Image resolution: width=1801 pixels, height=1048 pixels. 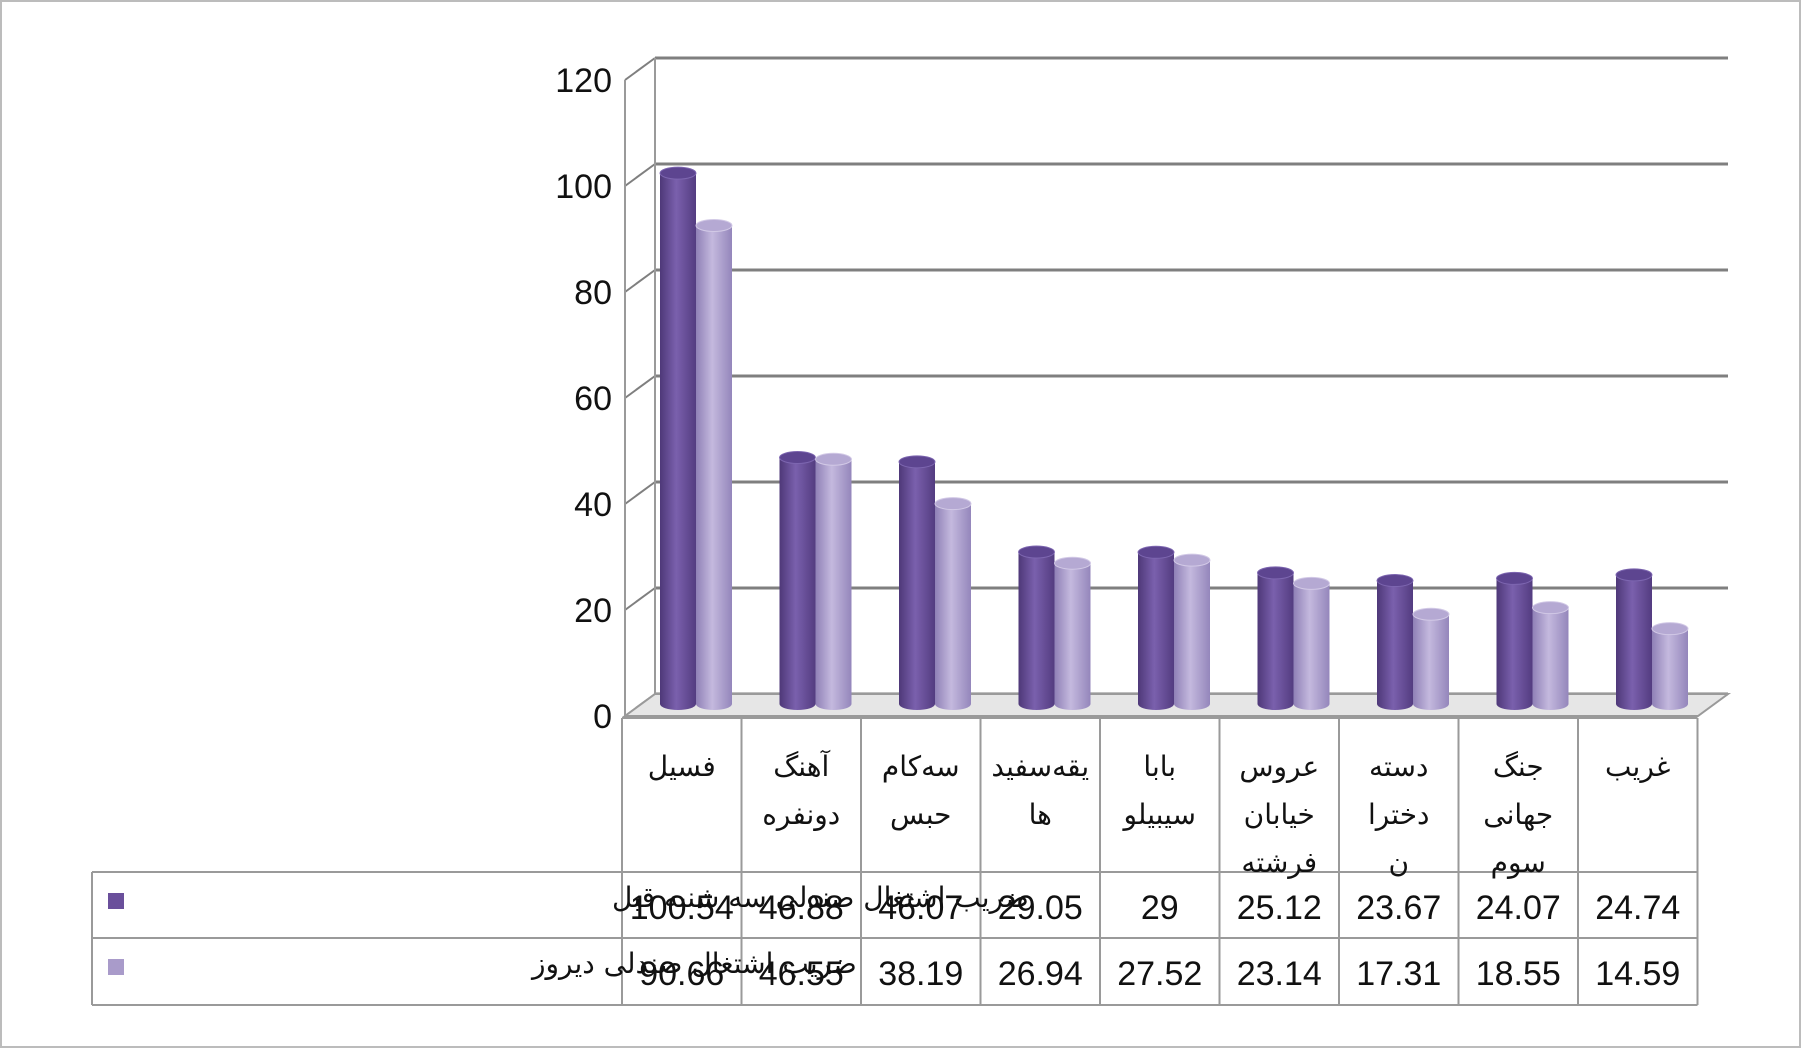 What do you see at coordinates (593, 611) in the screenshot?
I see `y-tick-label: 20` at bounding box center [593, 611].